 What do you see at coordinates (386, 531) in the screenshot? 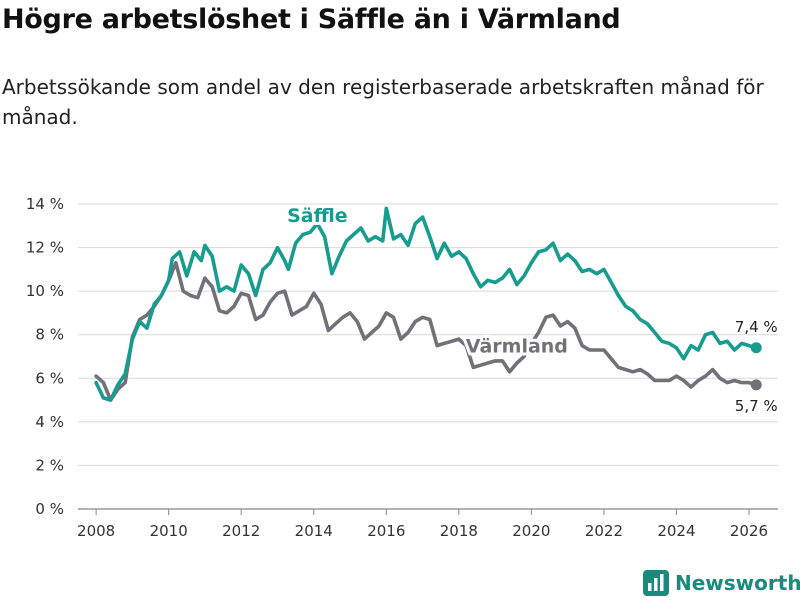
I see `x-tick-label: 2016` at bounding box center [386, 531].